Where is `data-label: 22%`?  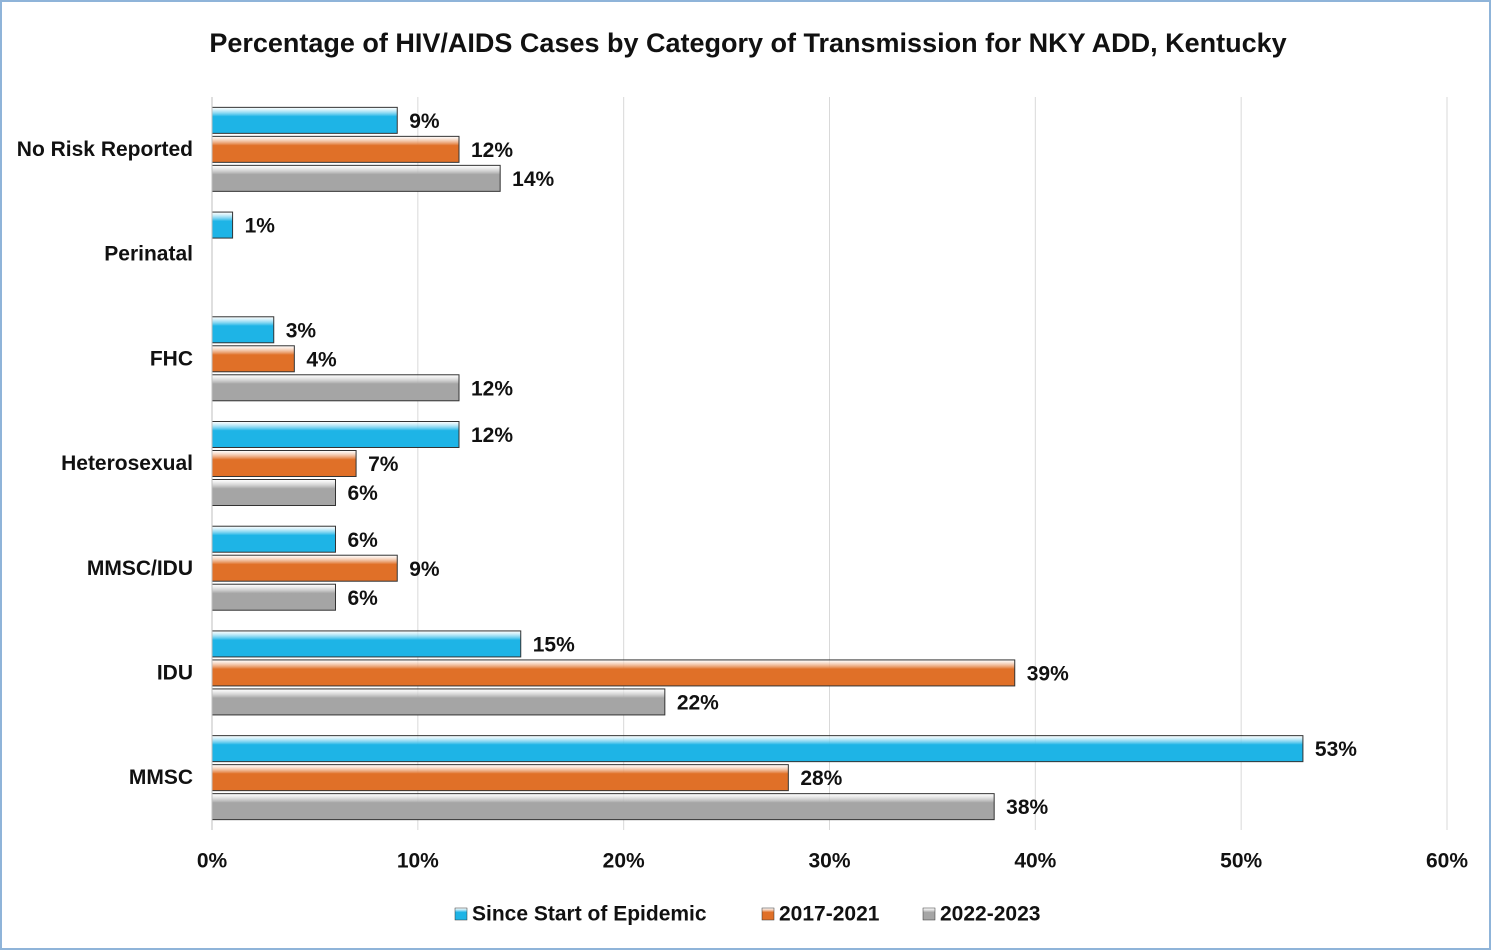 data-label: 22% is located at coordinates (698, 702).